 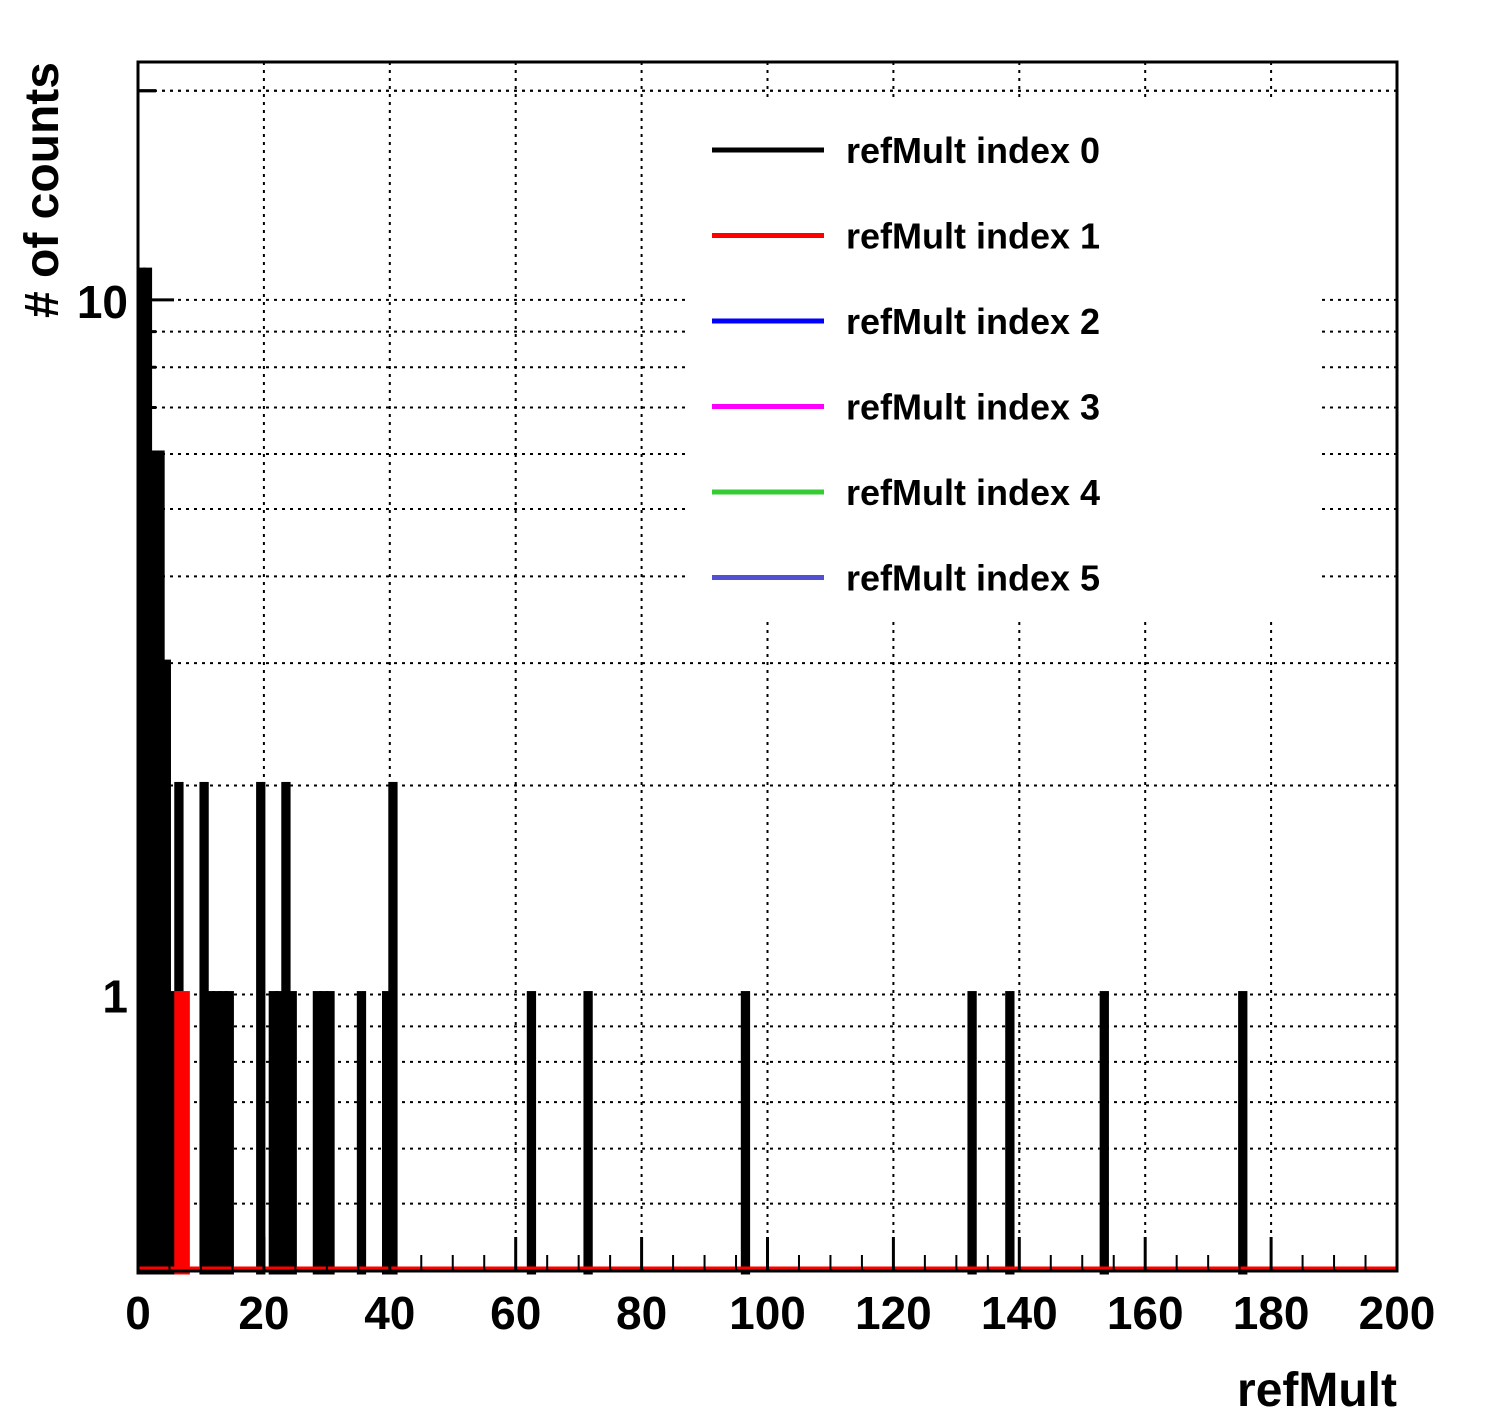 I want to click on x-tick-label: 100, so click(x=767, y=1313).